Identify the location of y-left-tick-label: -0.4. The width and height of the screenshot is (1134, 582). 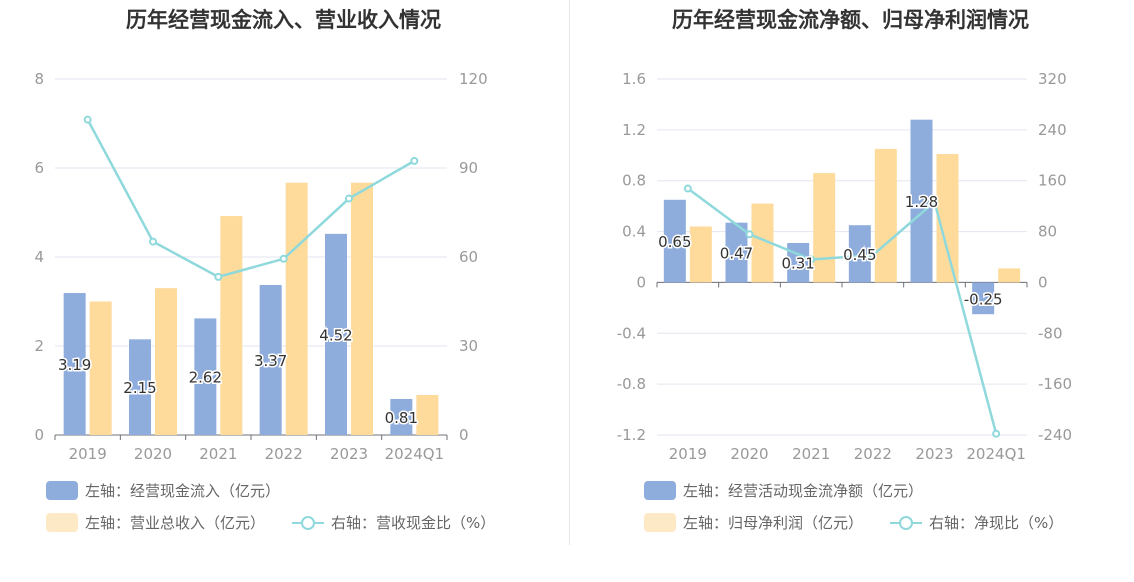
(631, 333).